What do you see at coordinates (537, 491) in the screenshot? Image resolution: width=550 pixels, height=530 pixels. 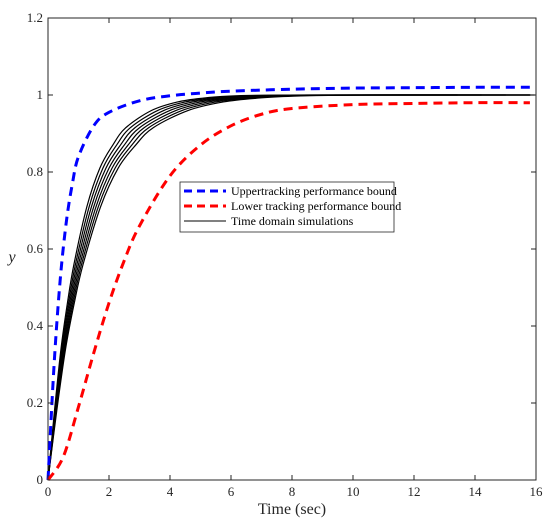 I see `x-tick-label: 16` at bounding box center [537, 491].